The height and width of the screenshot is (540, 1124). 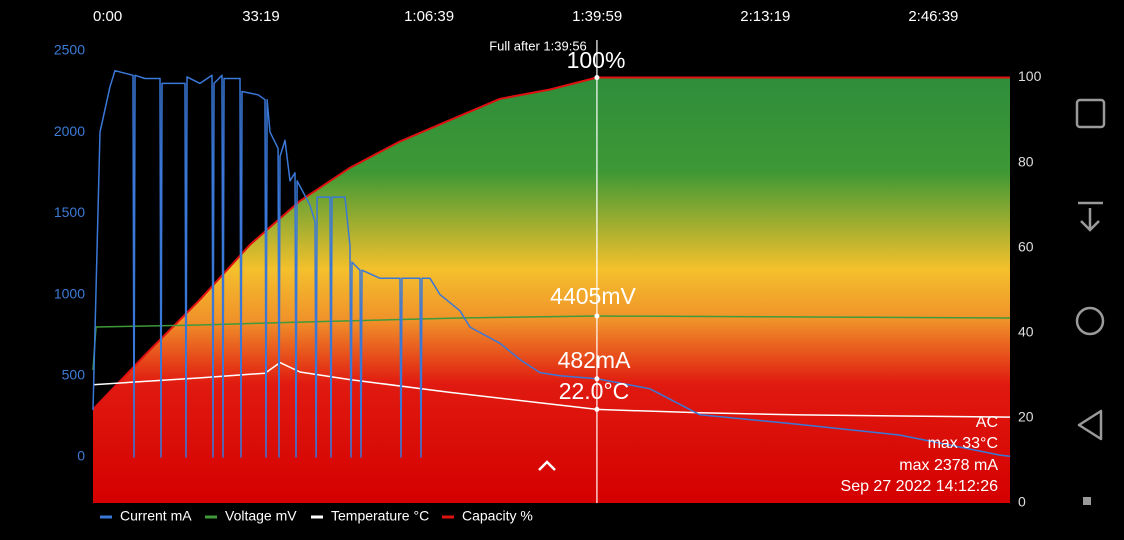 What do you see at coordinates (593, 296) in the screenshot?
I see `cursor-annotation: 4405mV` at bounding box center [593, 296].